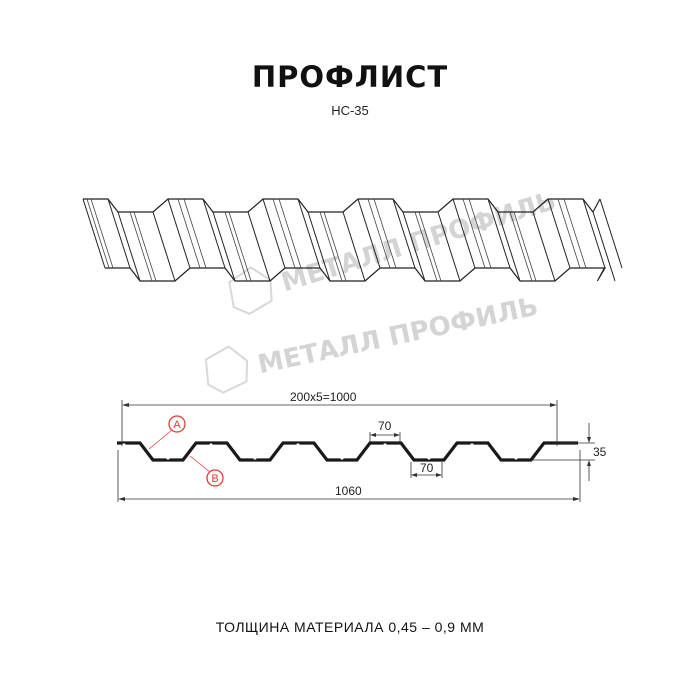 This screenshot has width=700, height=700. What do you see at coordinates (323, 397) in the screenshot?
I see `pitch-dimension-label: 200x5=1000` at bounding box center [323, 397].